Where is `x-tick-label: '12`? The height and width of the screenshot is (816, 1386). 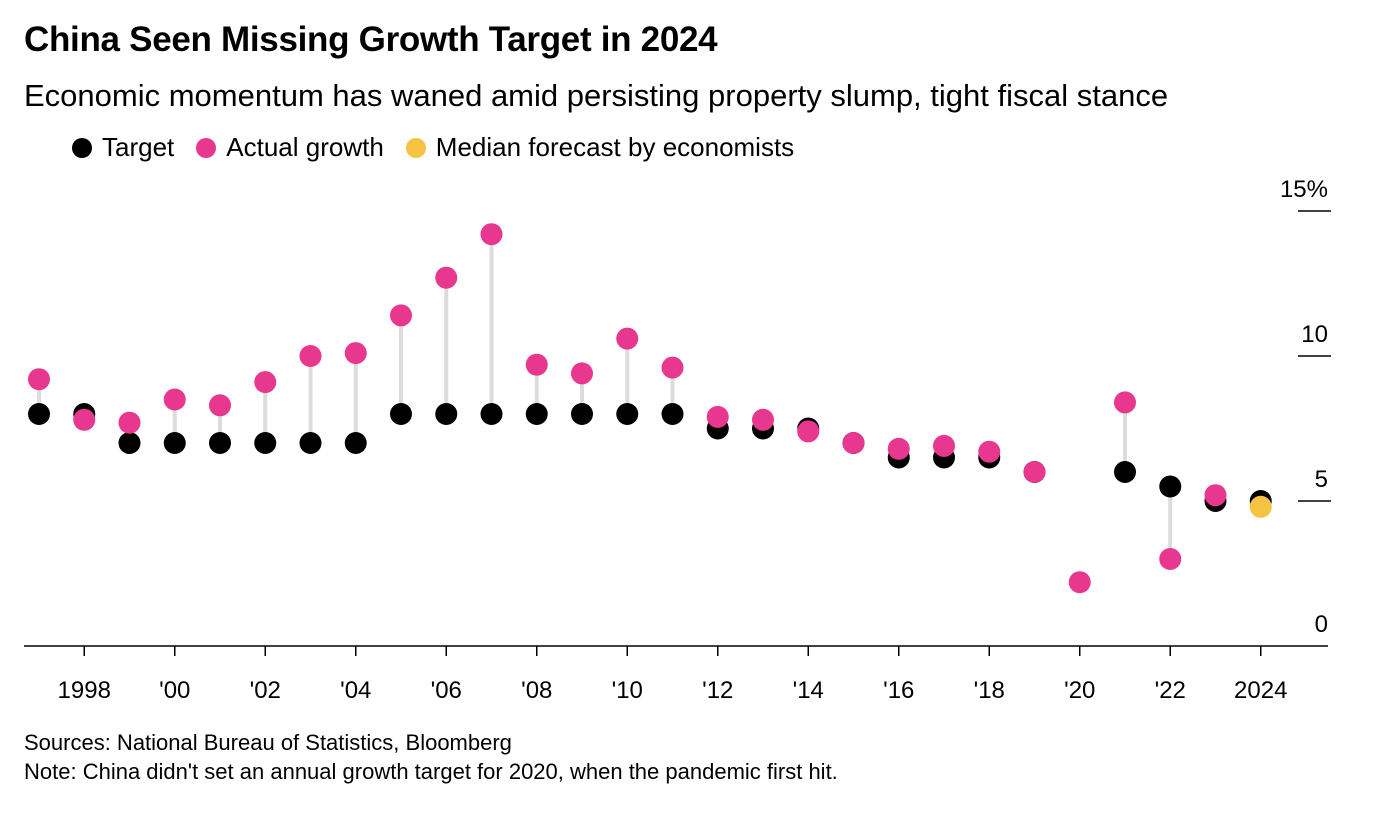
x-tick-label: '12 is located at coordinates (717, 690).